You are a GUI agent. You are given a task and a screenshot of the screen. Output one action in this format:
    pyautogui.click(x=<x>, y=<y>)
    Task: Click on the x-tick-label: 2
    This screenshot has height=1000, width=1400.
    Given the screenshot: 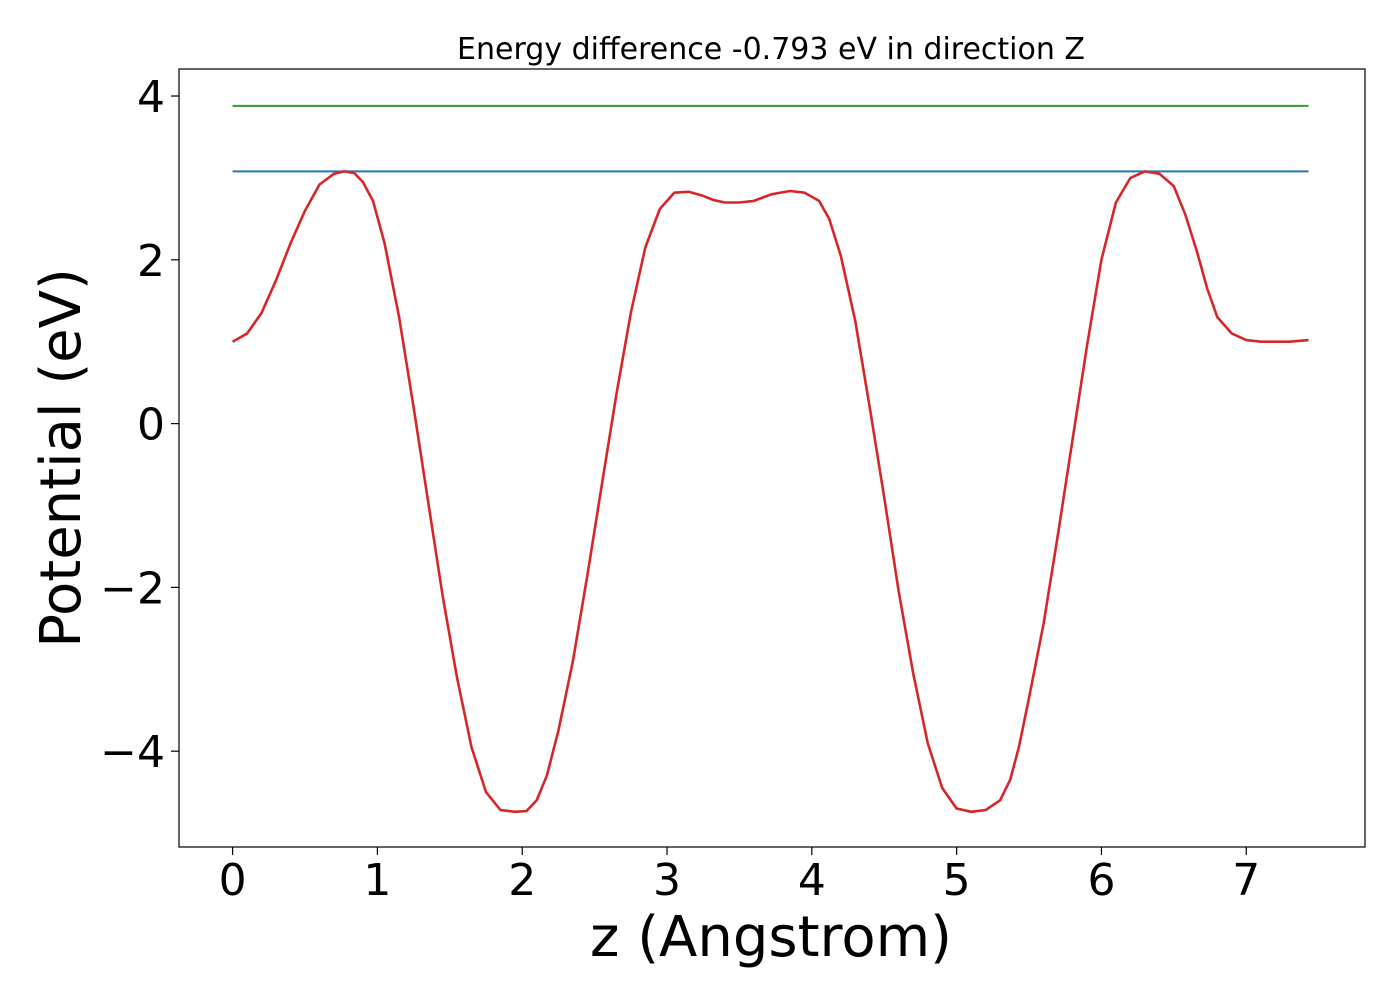 What is the action you would take?
    pyautogui.click(x=522, y=880)
    